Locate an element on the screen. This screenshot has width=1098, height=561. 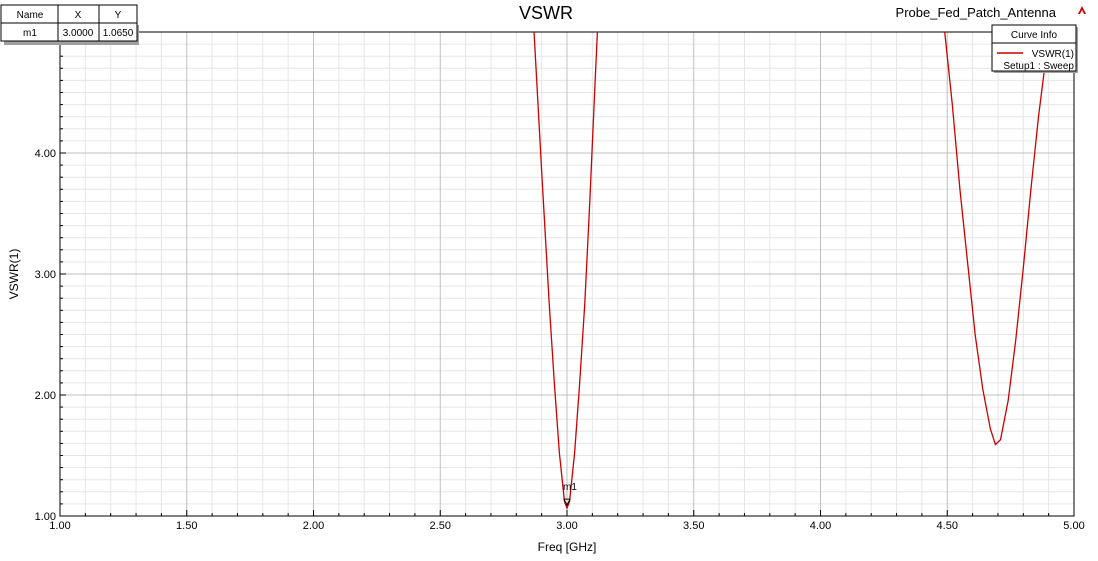
marker-row-x: 3.0000 is located at coordinates (78, 33).